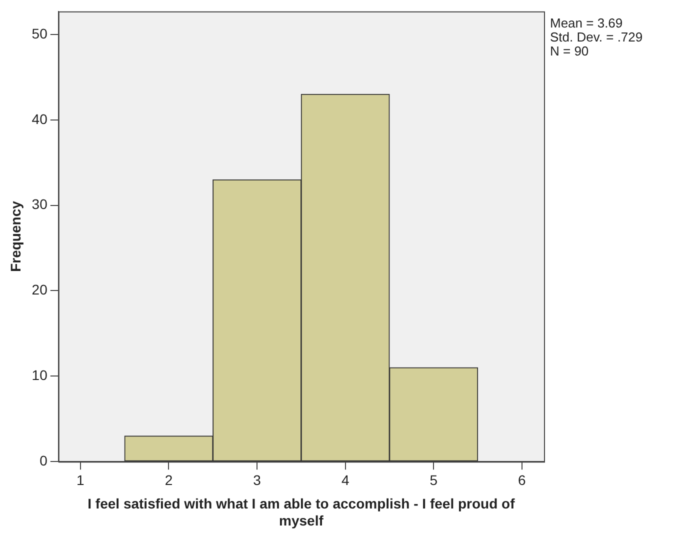  What do you see at coordinates (586, 22) in the screenshot?
I see `text: Mean = 3.69` at bounding box center [586, 22].